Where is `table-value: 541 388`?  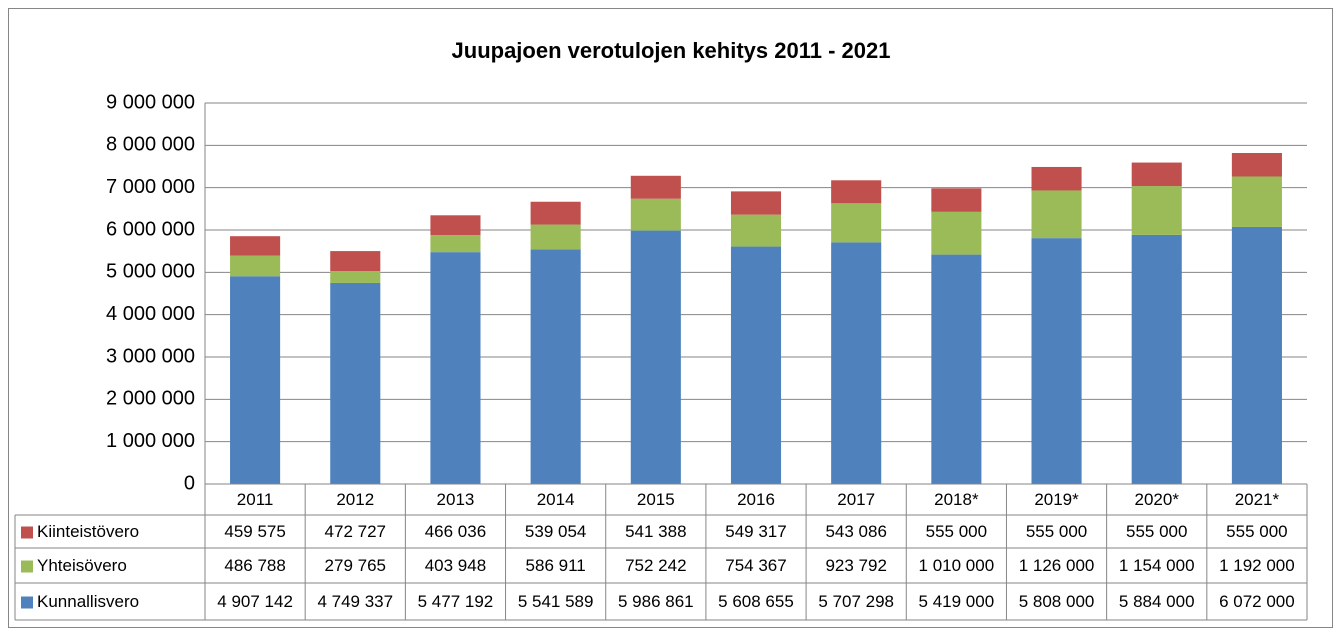
table-value: 541 388 is located at coordinates (655, 531).